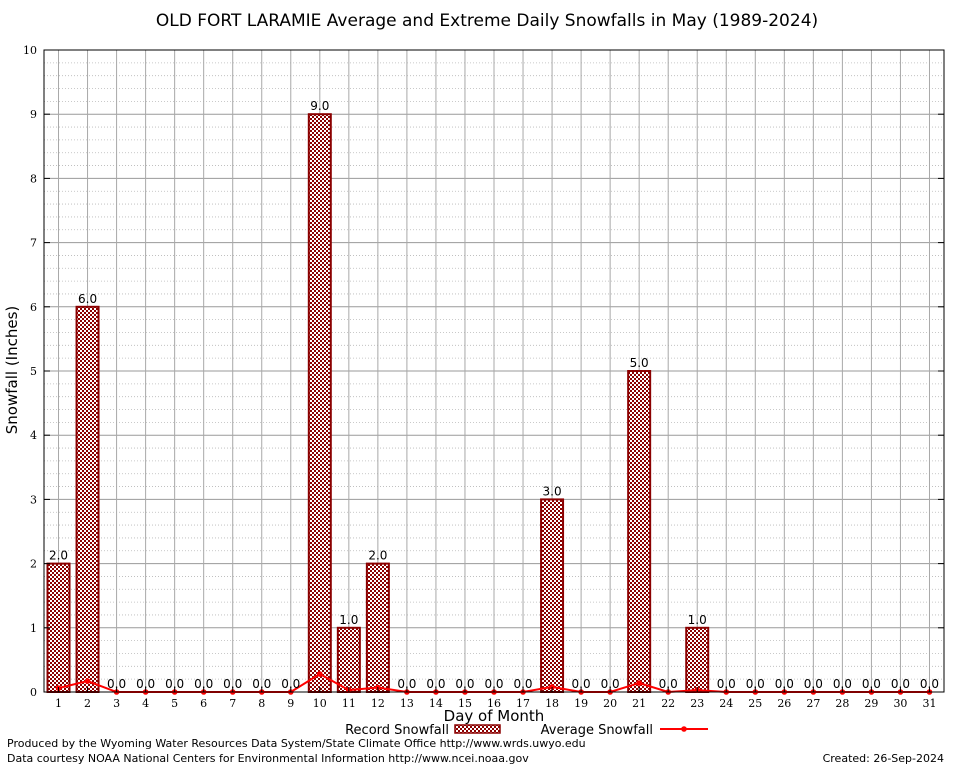 The width and height of the screenshot is (954, 768). Describe the element at coordinates (174, 703) in the screenshot. I see `x-tick-label: 5` at that location.